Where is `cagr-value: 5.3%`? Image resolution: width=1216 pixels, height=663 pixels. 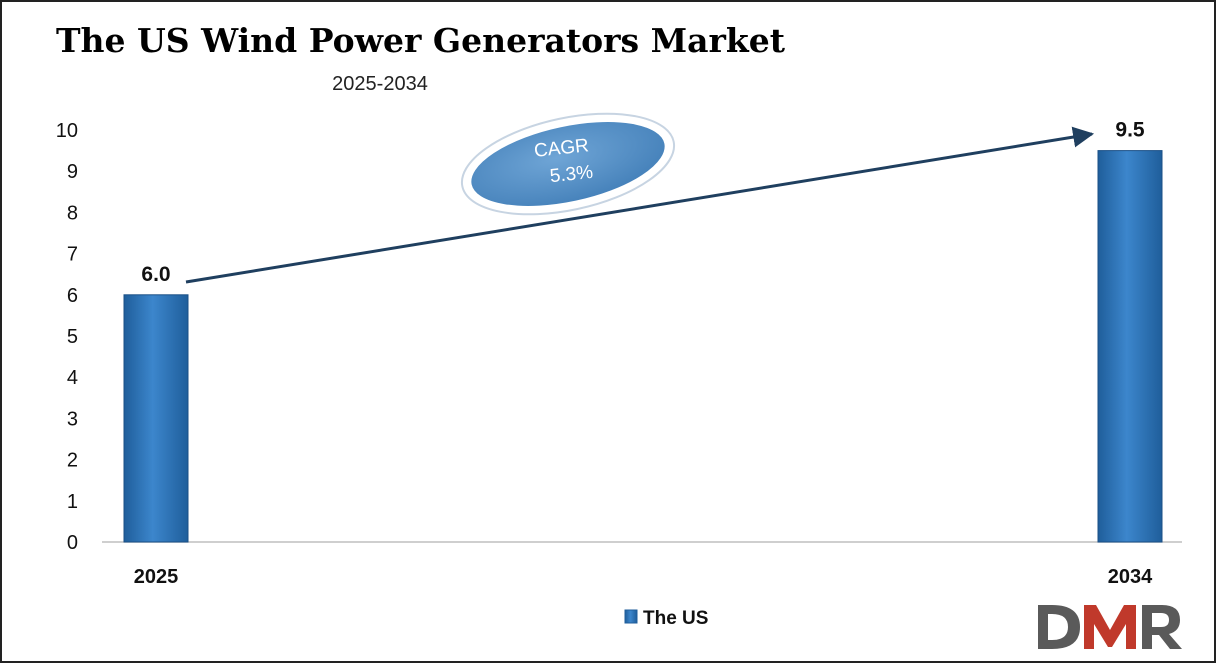
cagr-value: 5.3% is located at coordinates (571, 174).